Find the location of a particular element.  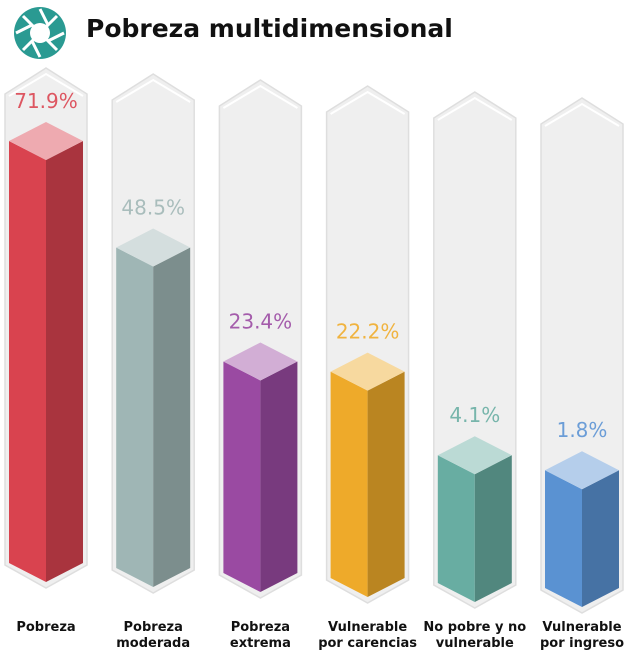

category-label: Pobreza is located at coordinates (46, 627).